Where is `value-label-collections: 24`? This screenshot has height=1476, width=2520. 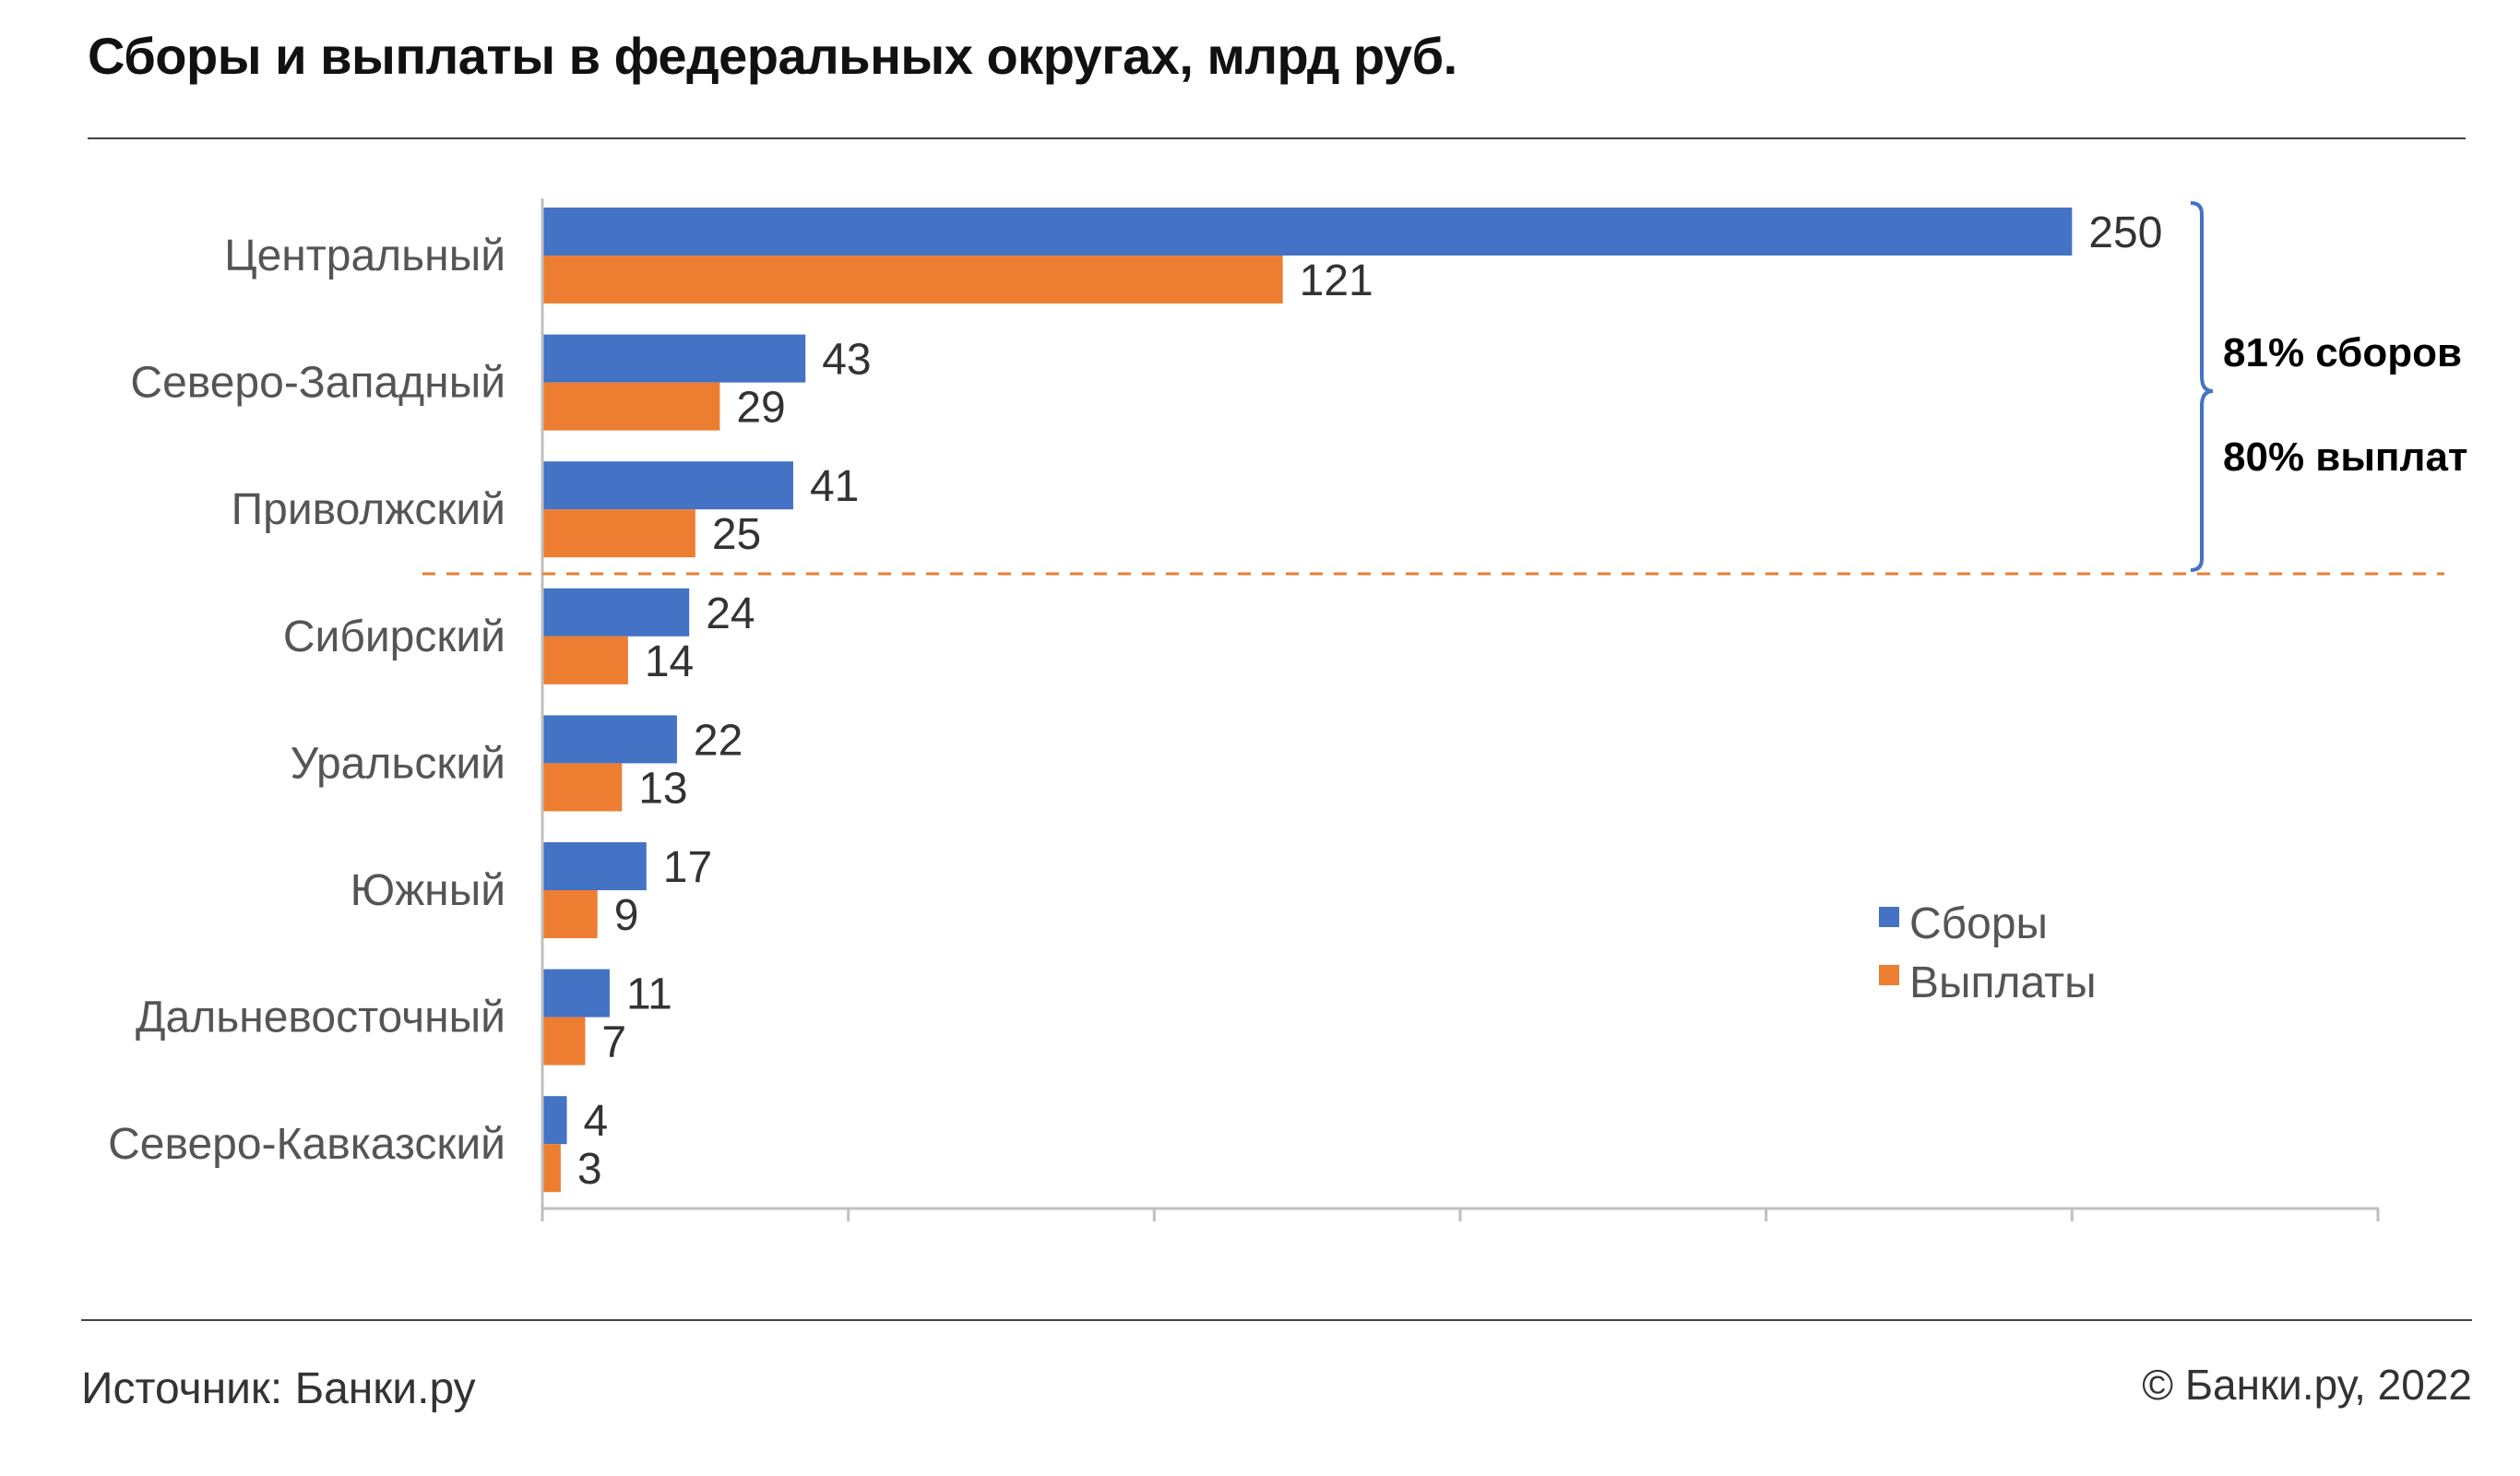 value-label-collections: 24 is located at coordinates (730, 613).